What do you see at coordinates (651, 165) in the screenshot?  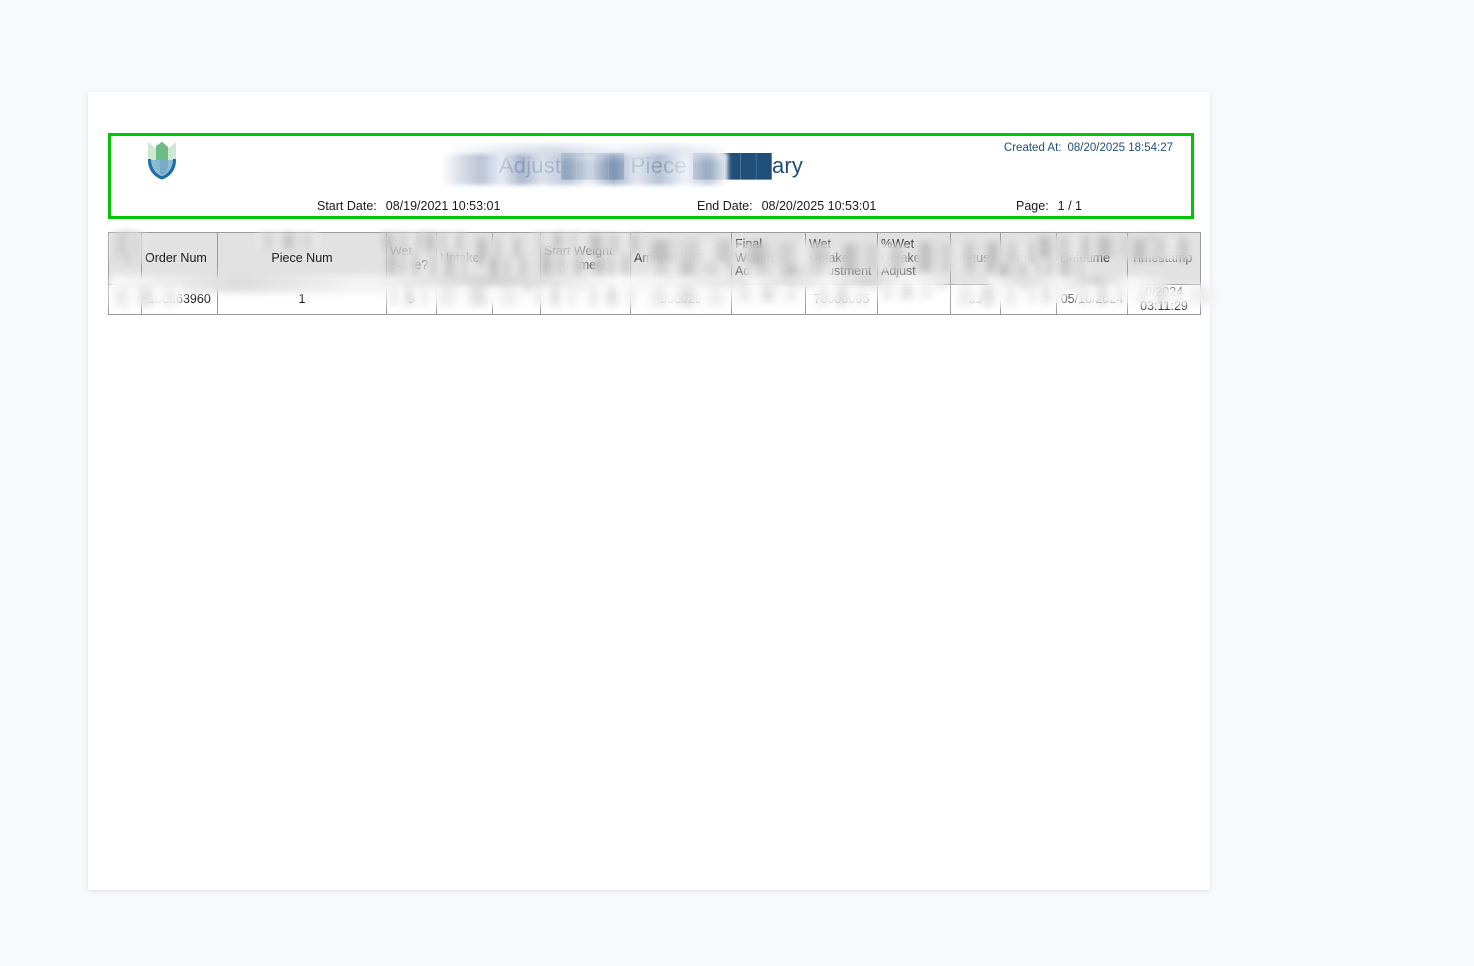 I see `page-title: Adjust████ Piece █████ary` at bounding box center [651, 165].